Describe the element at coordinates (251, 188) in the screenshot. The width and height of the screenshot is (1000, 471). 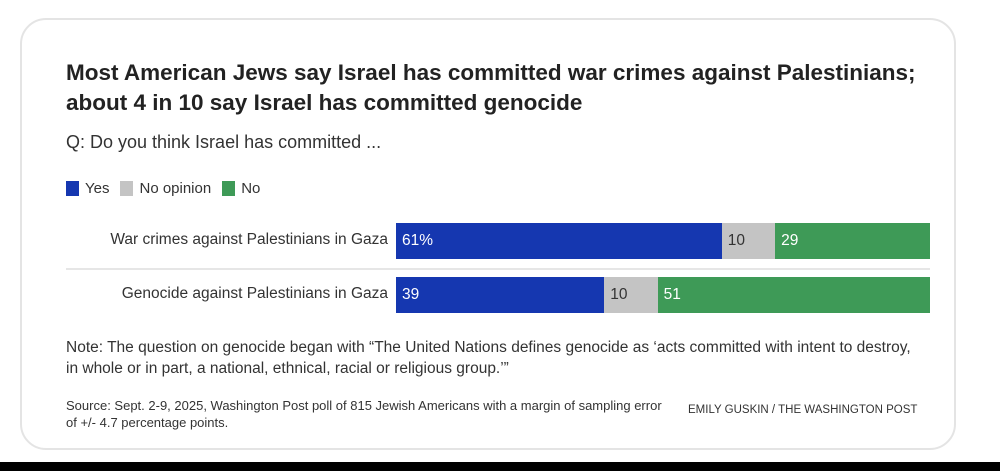
I see `legend-label: No` at that location.